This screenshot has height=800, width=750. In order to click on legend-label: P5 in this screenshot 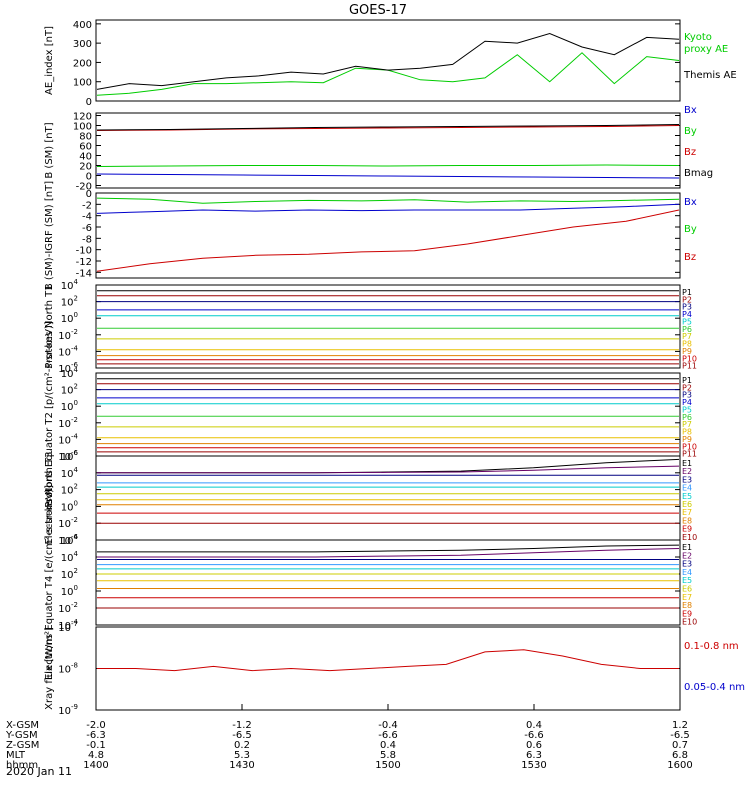, I will do `click(687, 409)`.